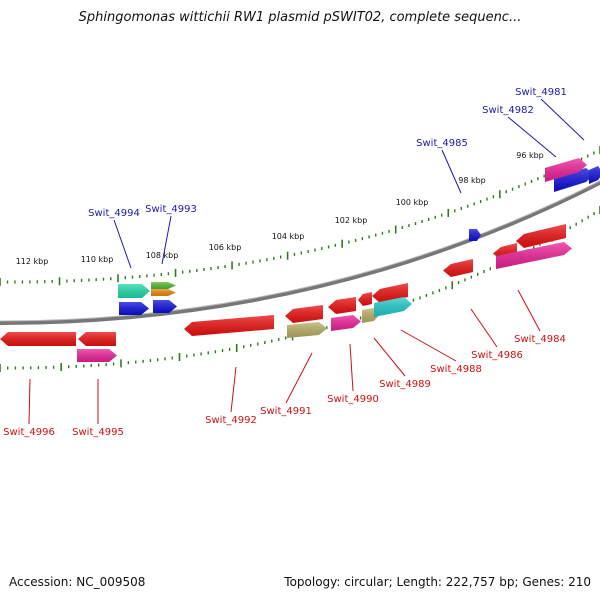  What do you see at coordinates (412, 202) in the screenshot?
I see `scale-label: 100 kbp` at bounding box center [412, 202].